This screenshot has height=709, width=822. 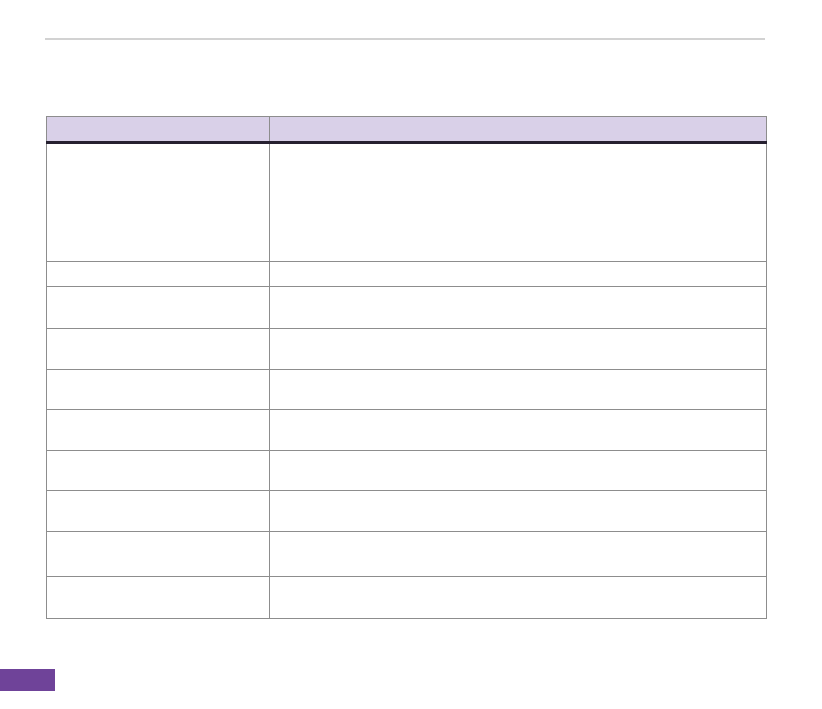 I want to click on page-number-badge, so click(x=27, y=680).